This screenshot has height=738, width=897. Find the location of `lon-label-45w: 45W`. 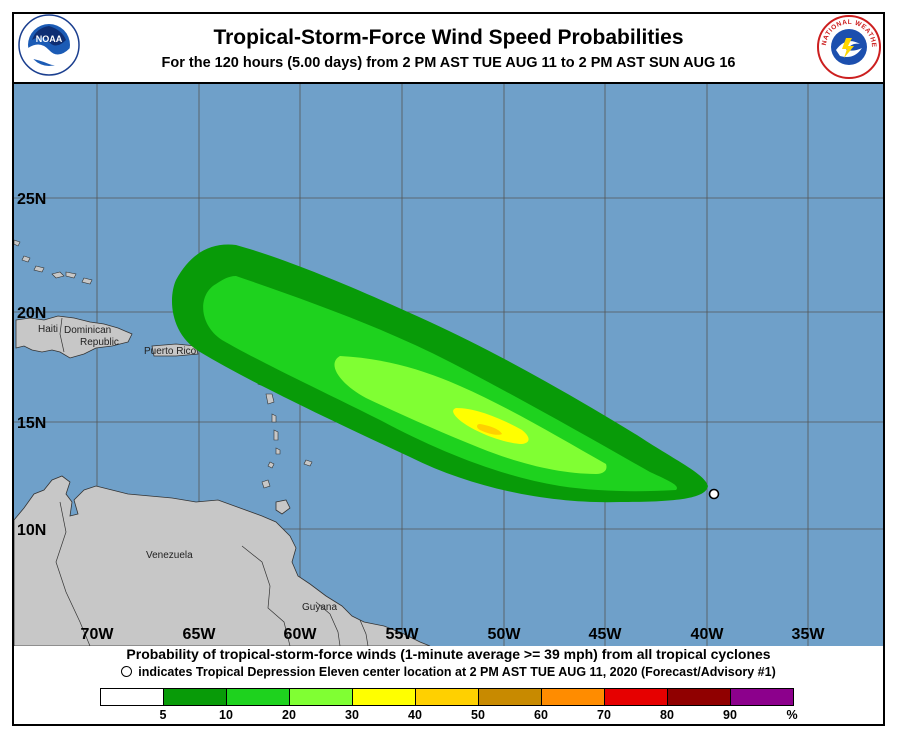

lon-label-45w: 45W is located at coordinates (606, 634).